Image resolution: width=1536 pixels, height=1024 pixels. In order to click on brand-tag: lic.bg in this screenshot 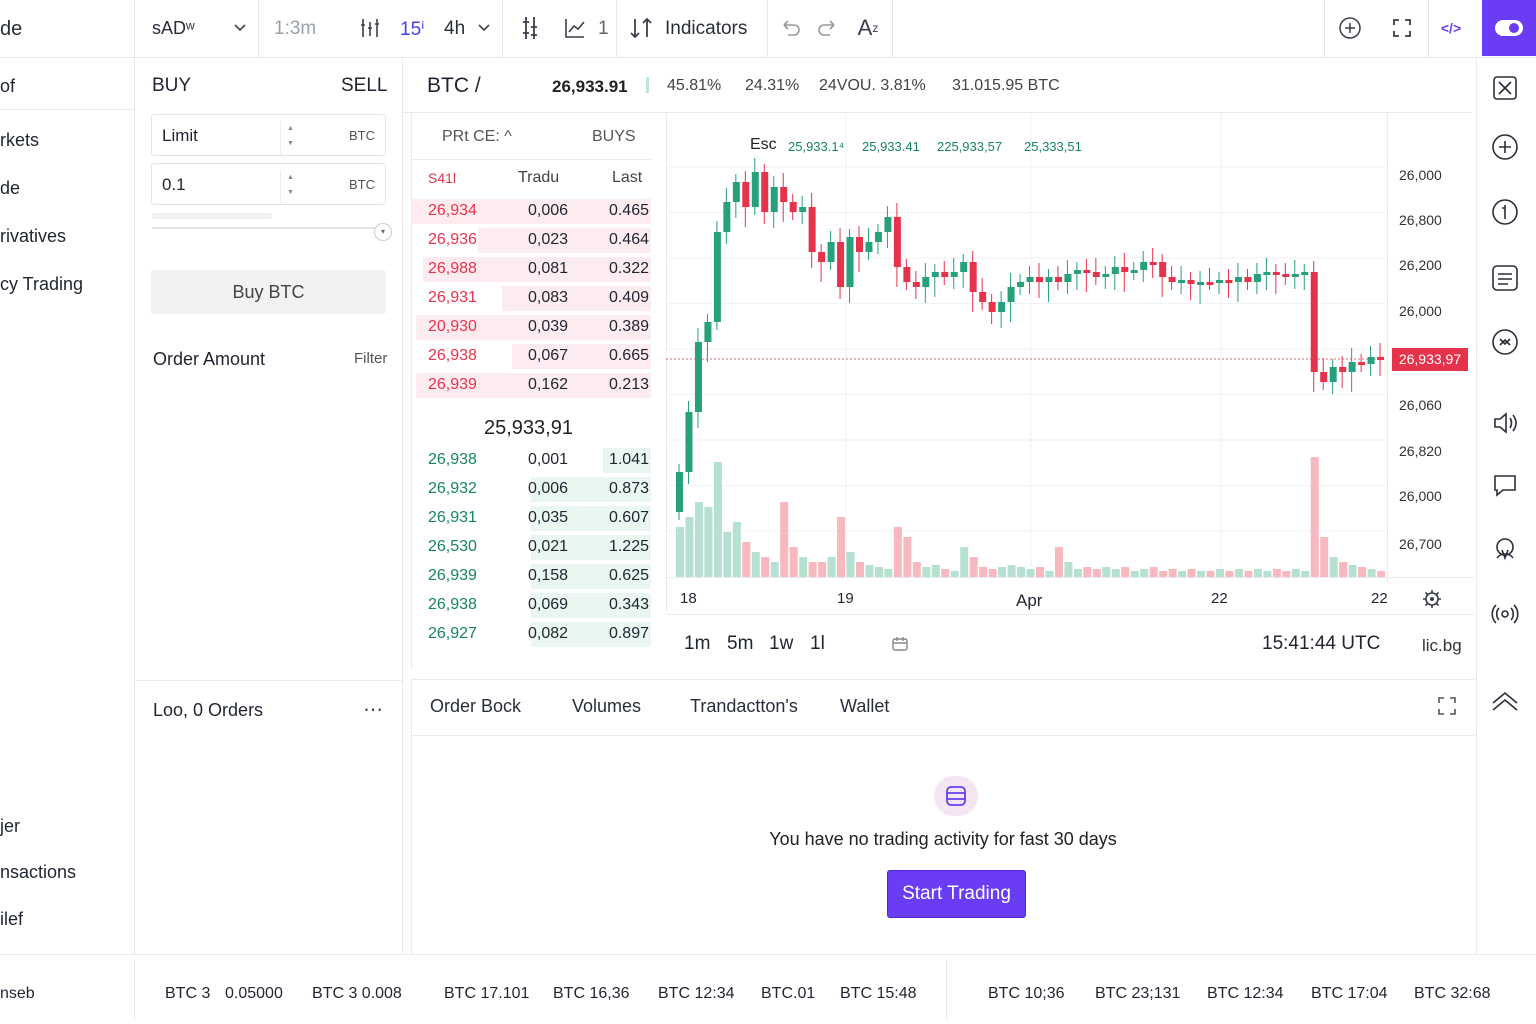, I will do `click(1442, 645)`.